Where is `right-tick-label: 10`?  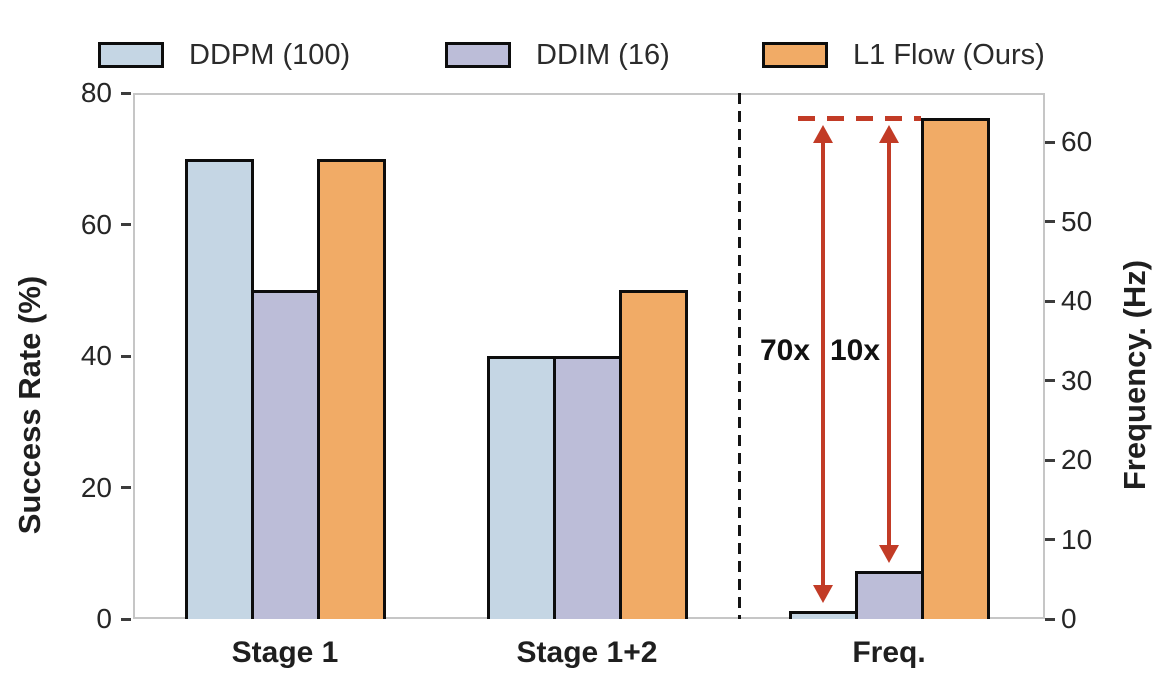
right-tick-label: 10 is located at coordinates (1077, 539).